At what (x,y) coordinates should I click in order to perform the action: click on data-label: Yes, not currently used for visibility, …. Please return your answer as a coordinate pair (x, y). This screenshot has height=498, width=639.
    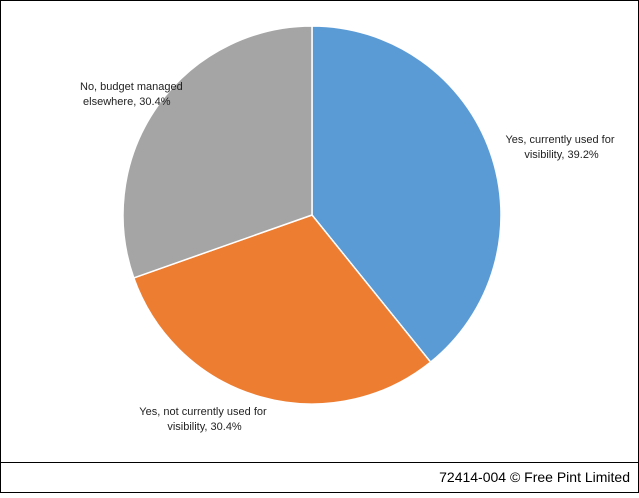
    Looking at the image, I should click on (203, 419).